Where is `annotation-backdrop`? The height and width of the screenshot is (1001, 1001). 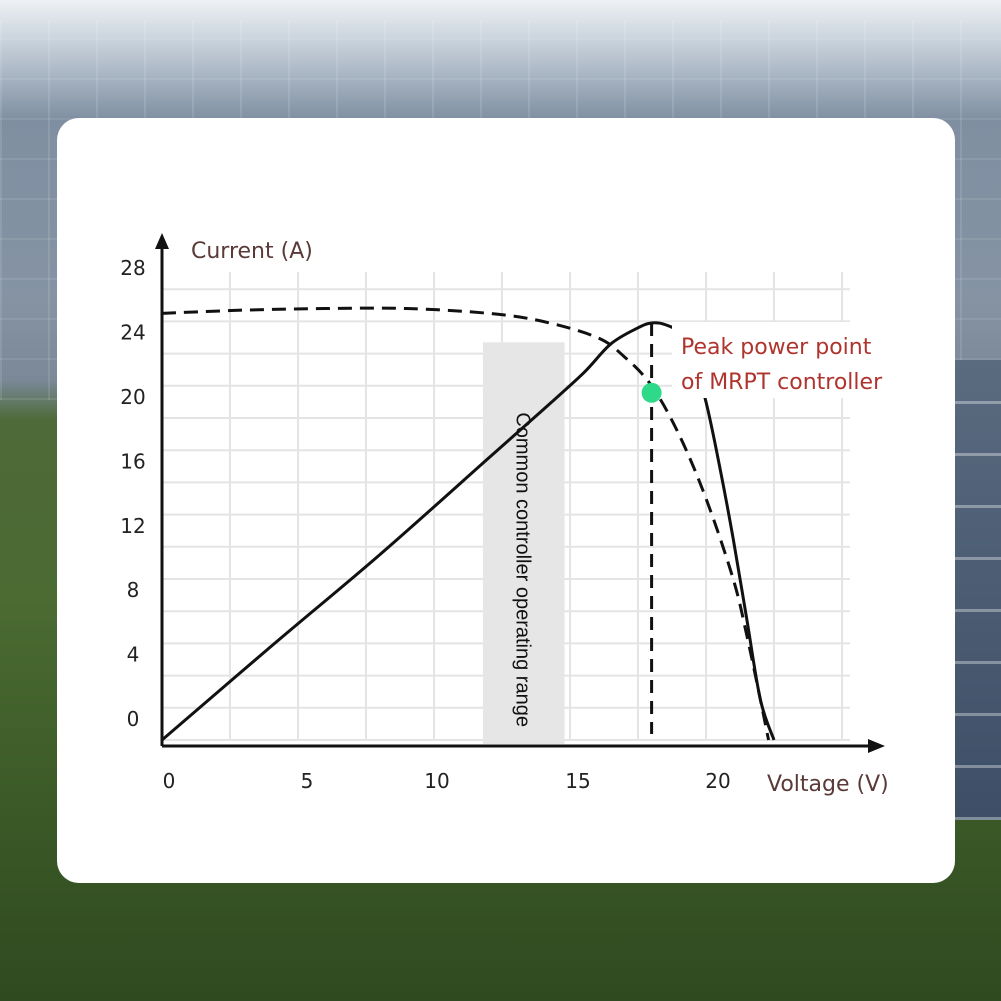
annotation-backdrop is located at coordinates (784, 360).